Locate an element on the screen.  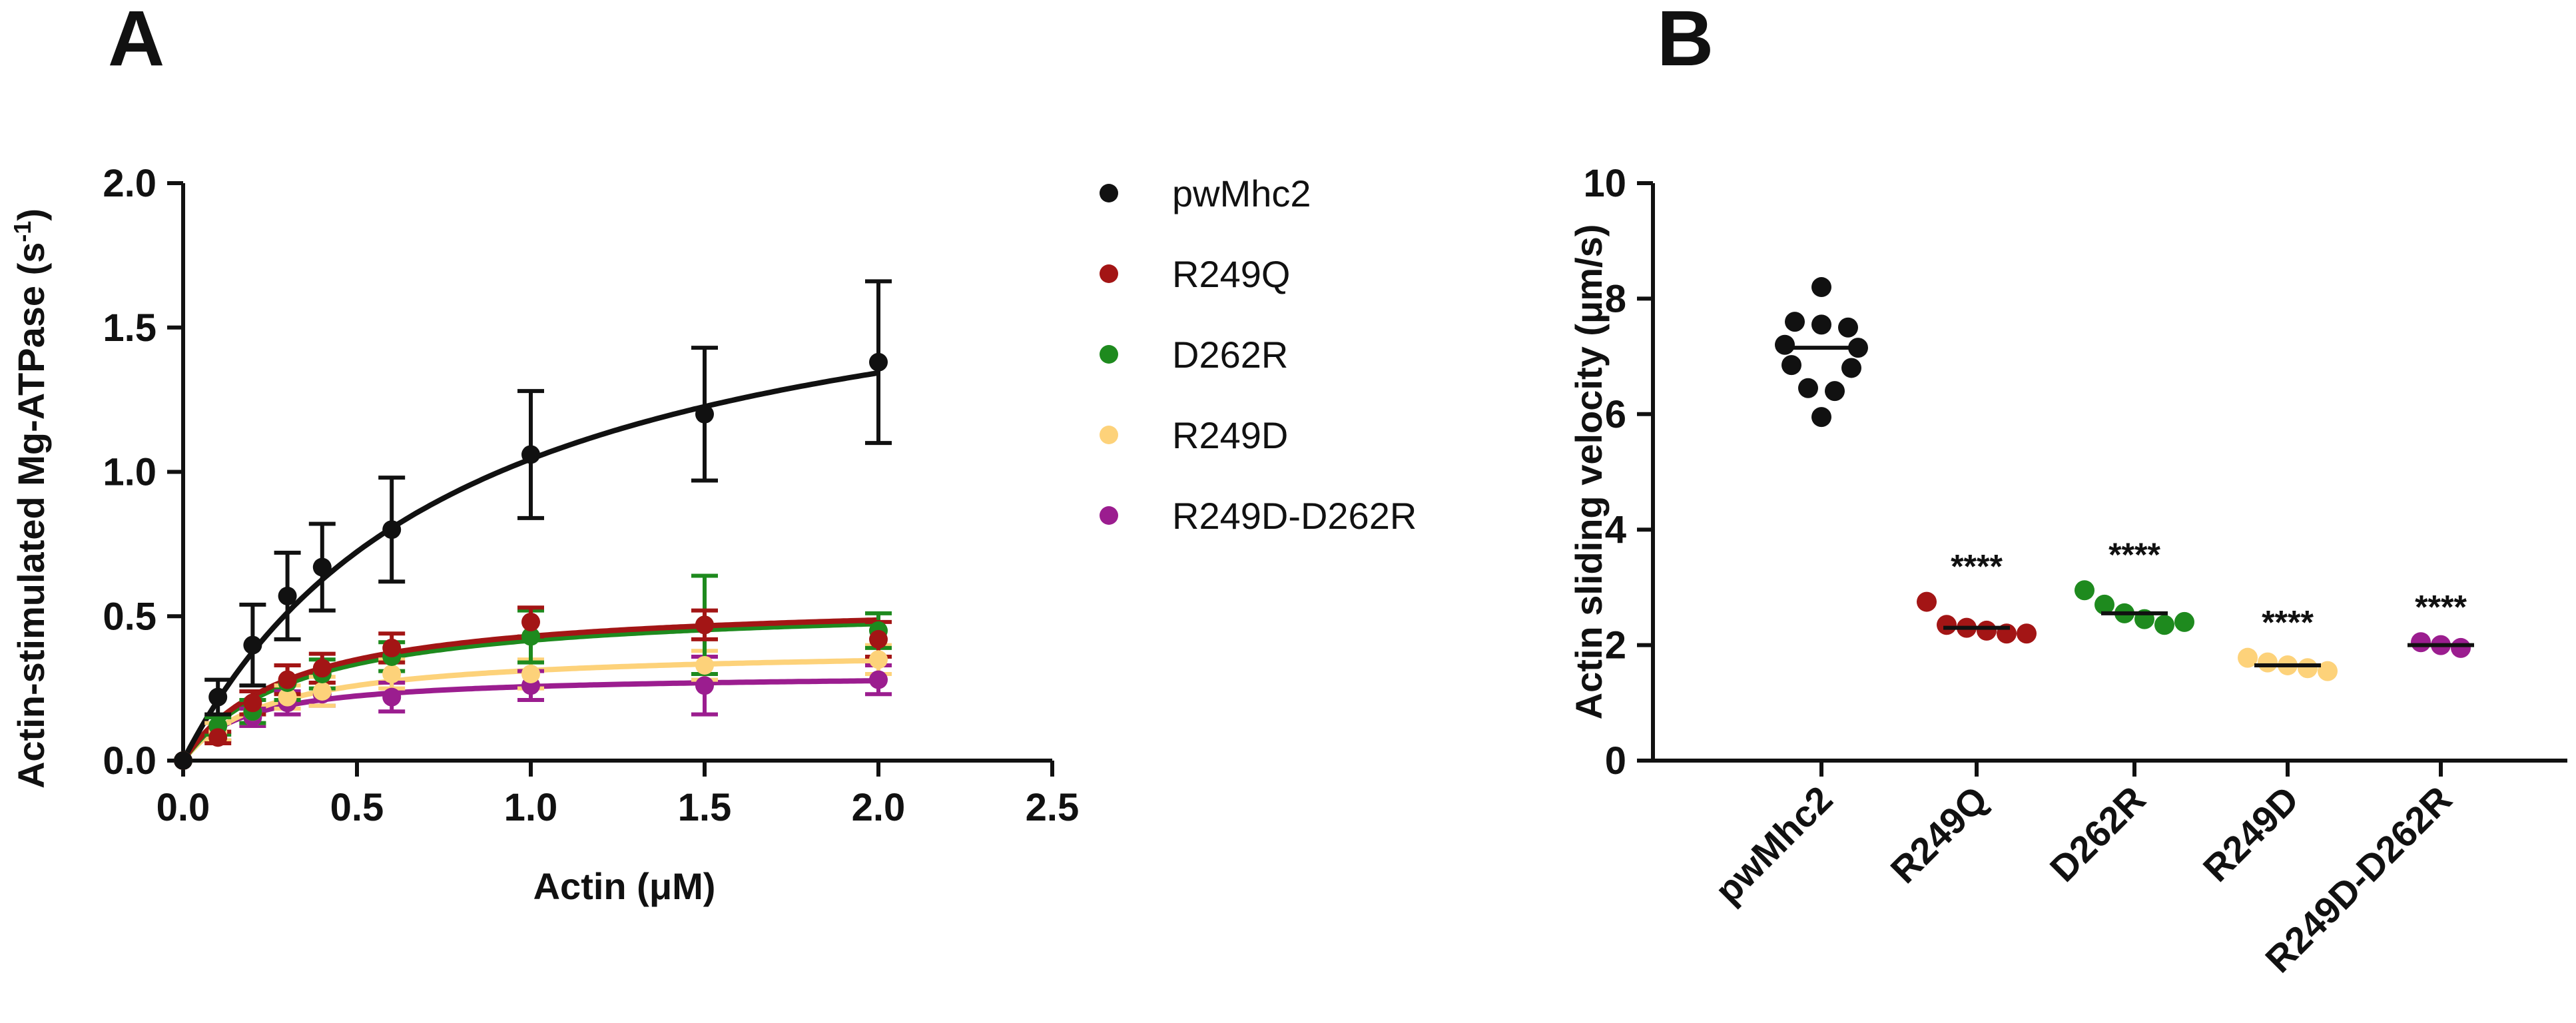
panel-b-y-tick-label: 6 is located at coordinates (1615, 414).